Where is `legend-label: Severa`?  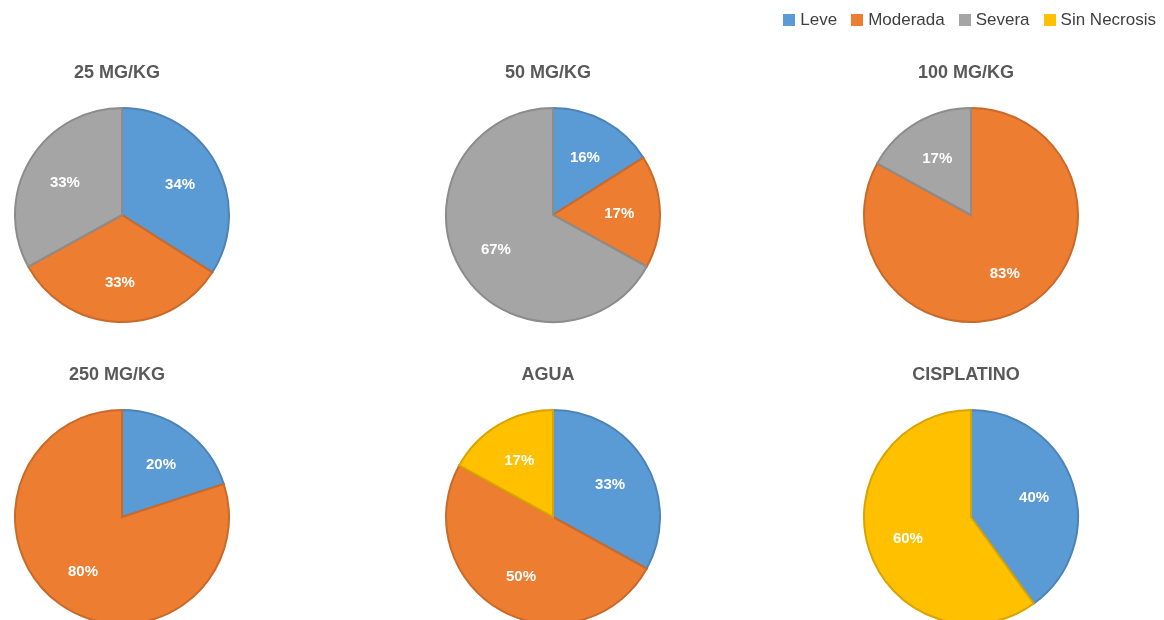
legend-label: Severa is located at coordinates (1002, 20).